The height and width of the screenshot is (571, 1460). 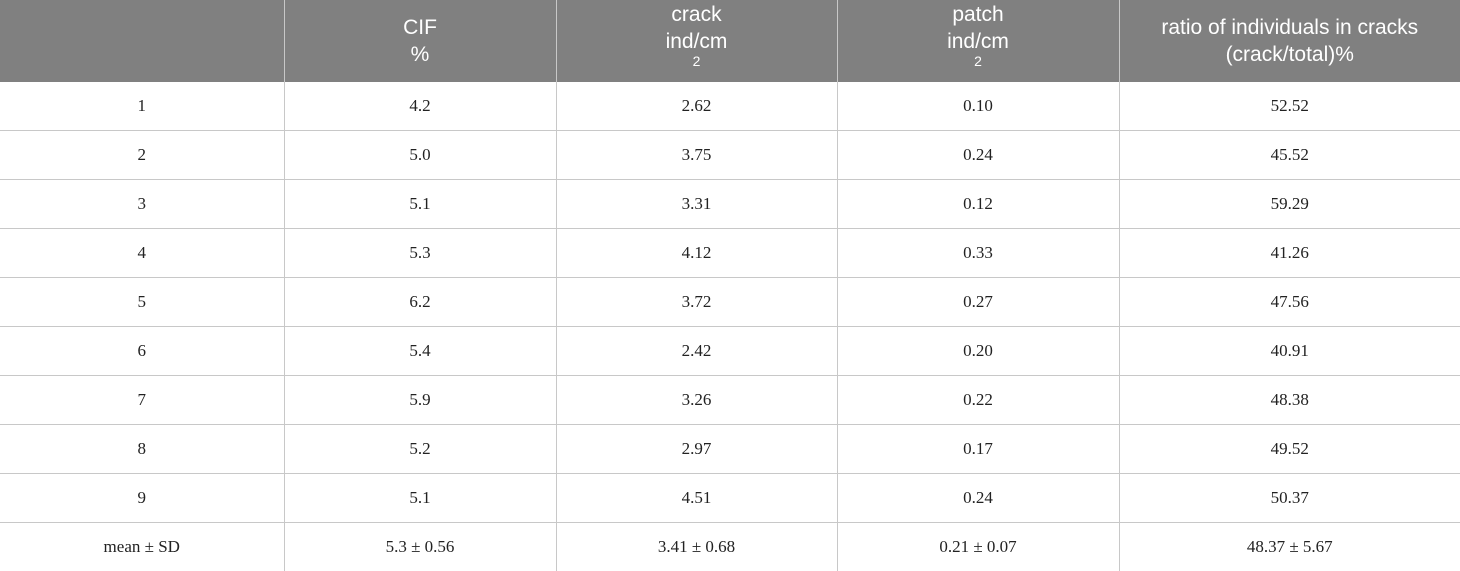 I want to click on cell-crack: 3.41 ± 0.68, so click(x=696, y=546).